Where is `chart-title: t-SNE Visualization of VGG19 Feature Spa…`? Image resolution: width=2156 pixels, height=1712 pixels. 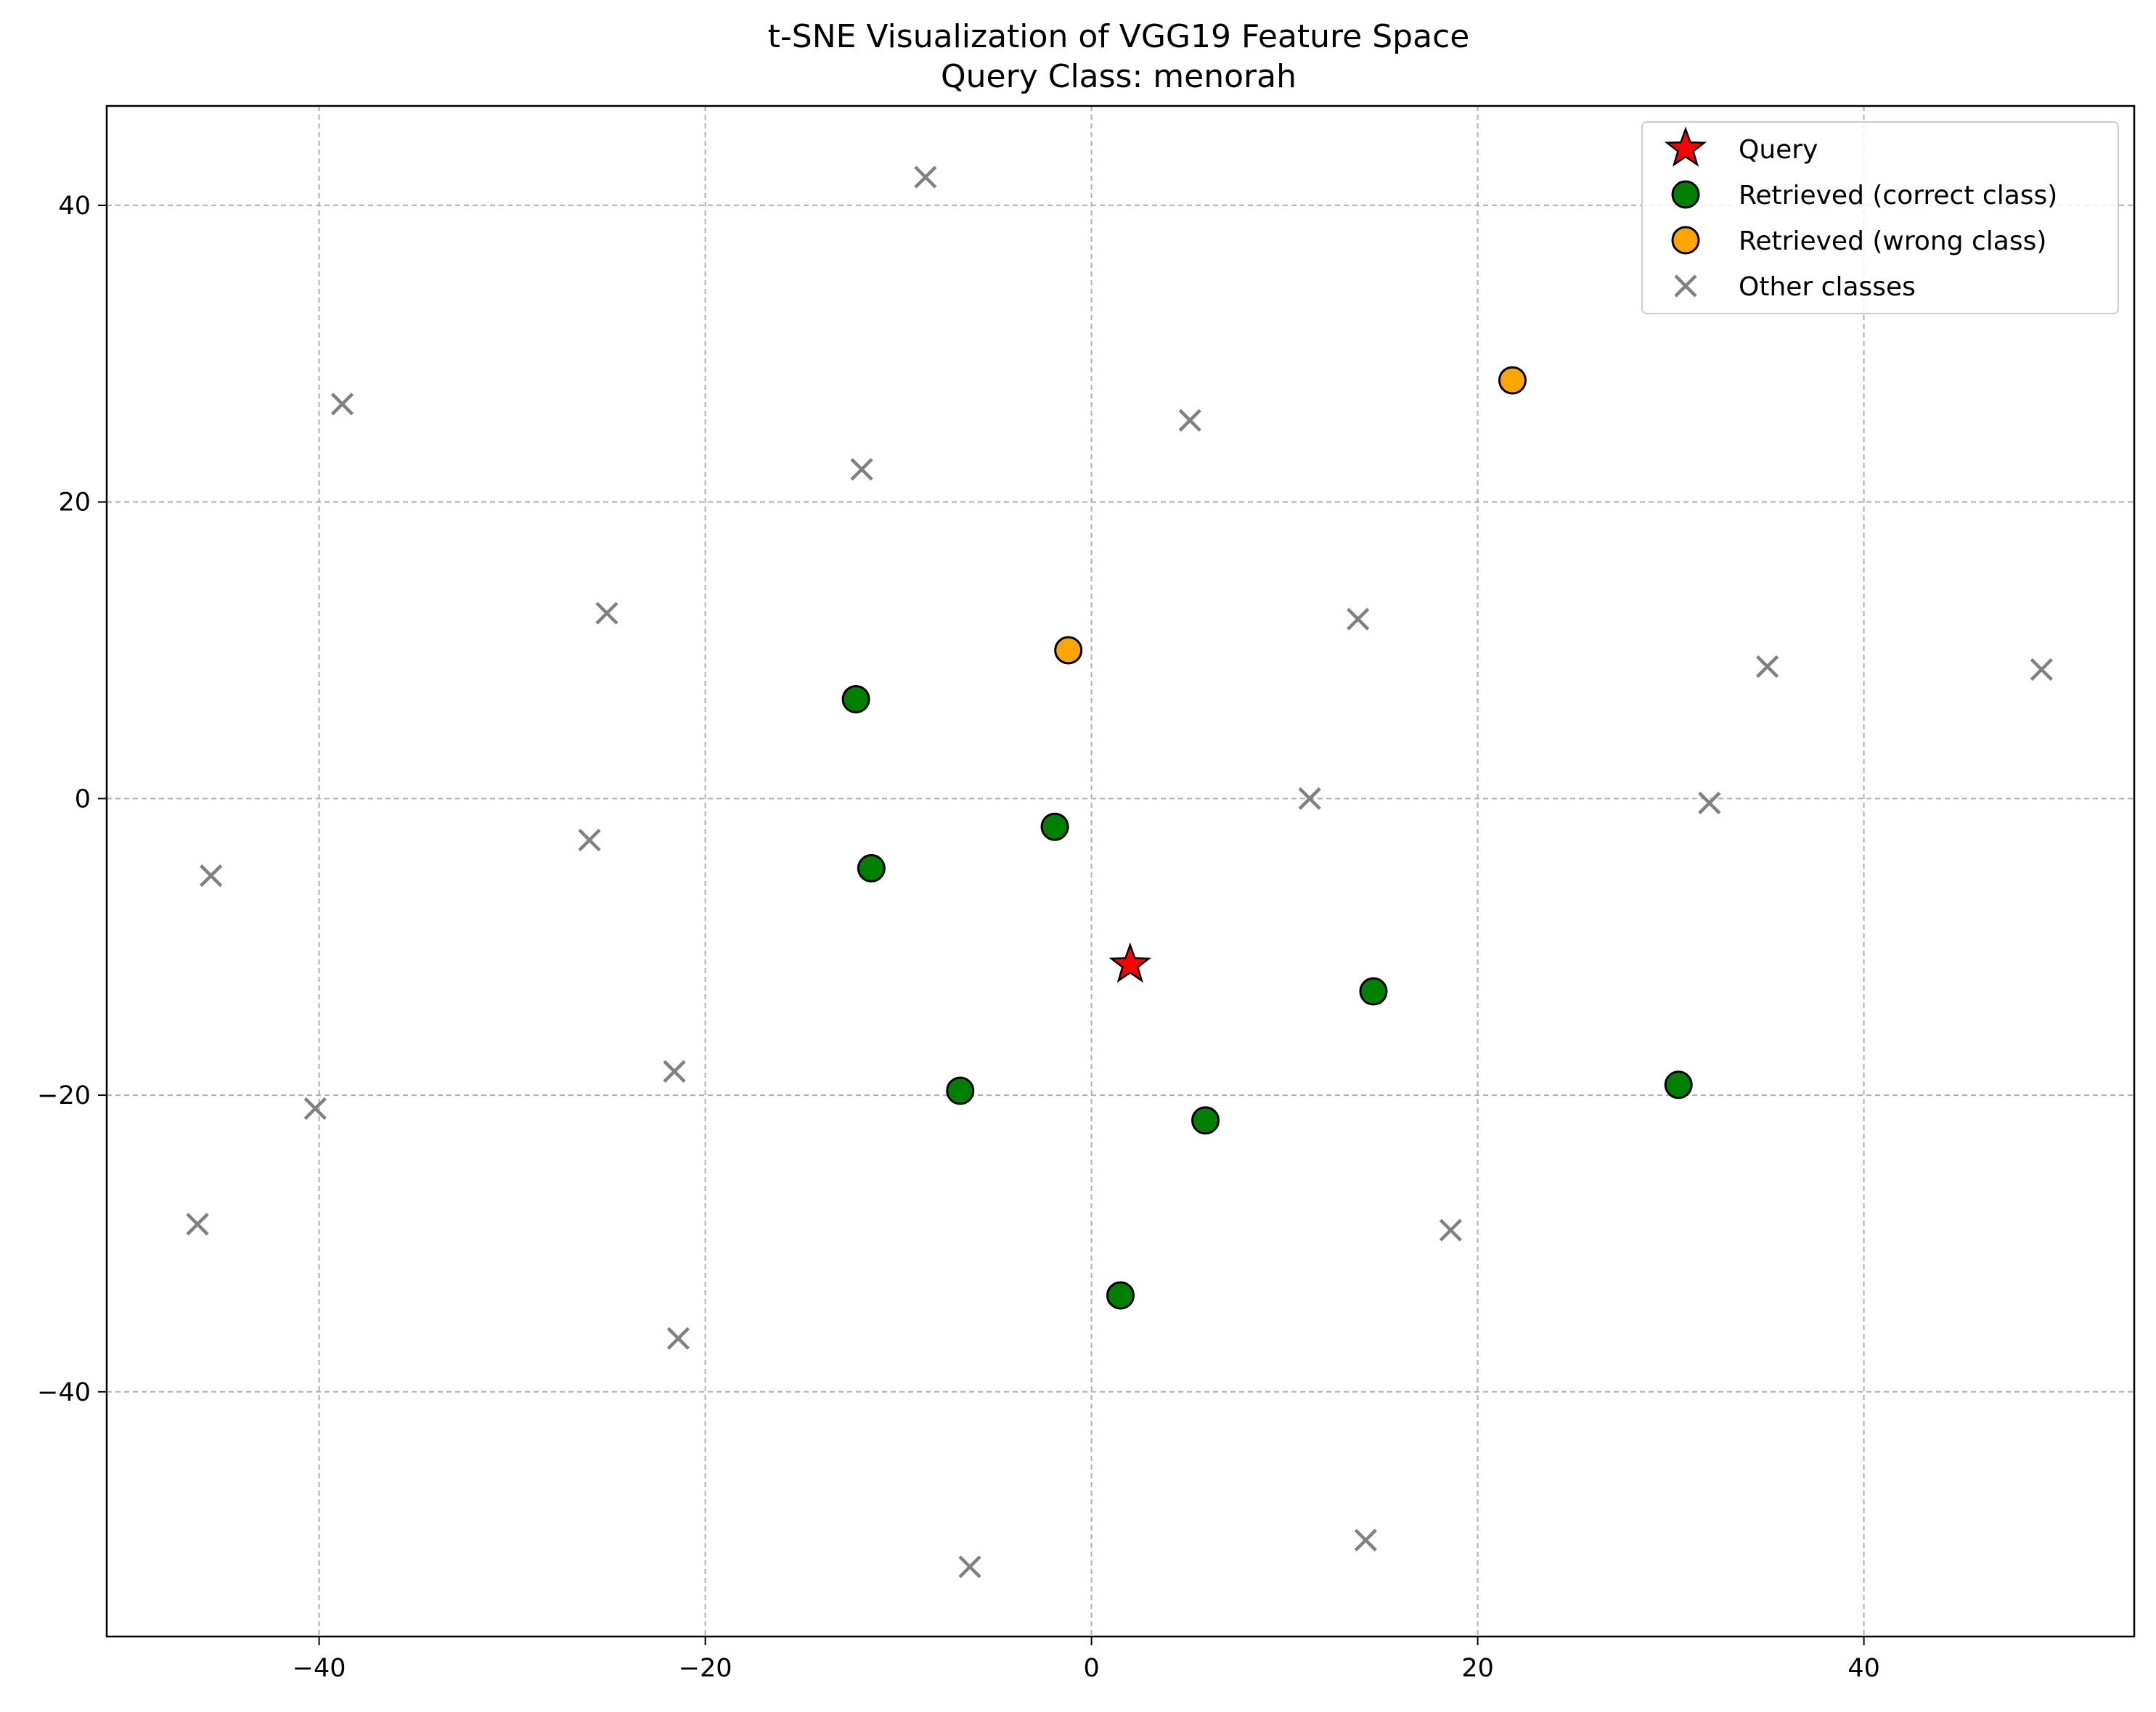 chart-title: t-SNE Visualization of VGG19 Feature Spa… is located at coordinates (1119, 36).